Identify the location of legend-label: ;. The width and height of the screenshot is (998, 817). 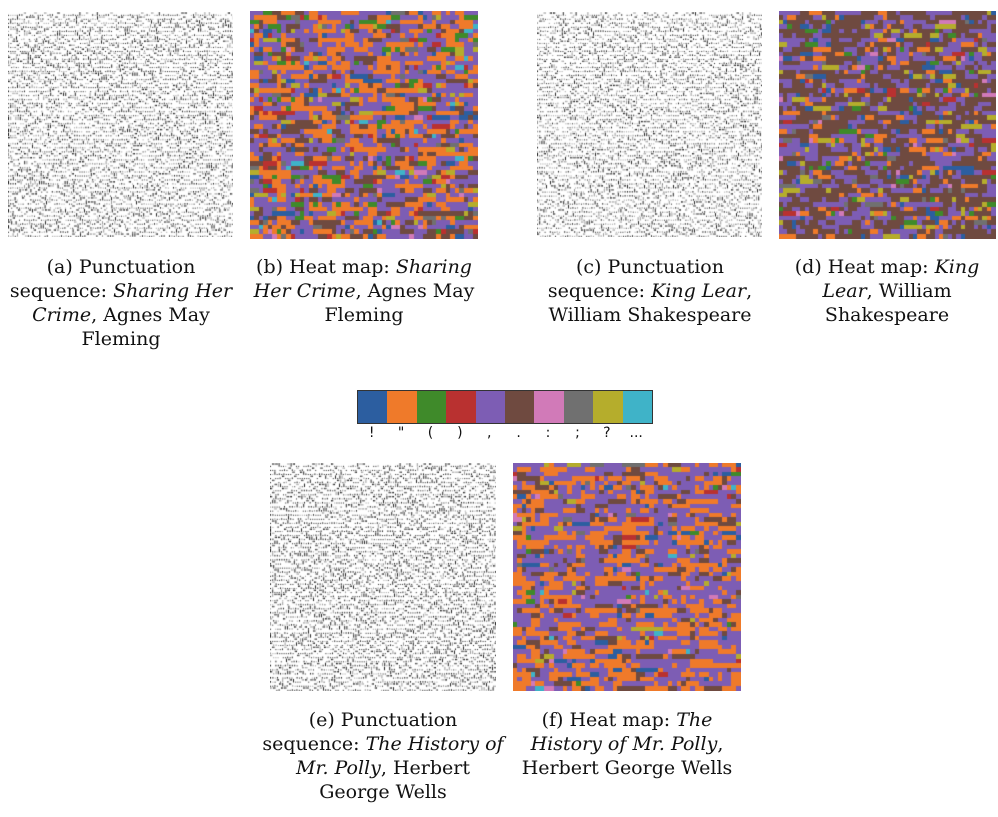
(577, 433).